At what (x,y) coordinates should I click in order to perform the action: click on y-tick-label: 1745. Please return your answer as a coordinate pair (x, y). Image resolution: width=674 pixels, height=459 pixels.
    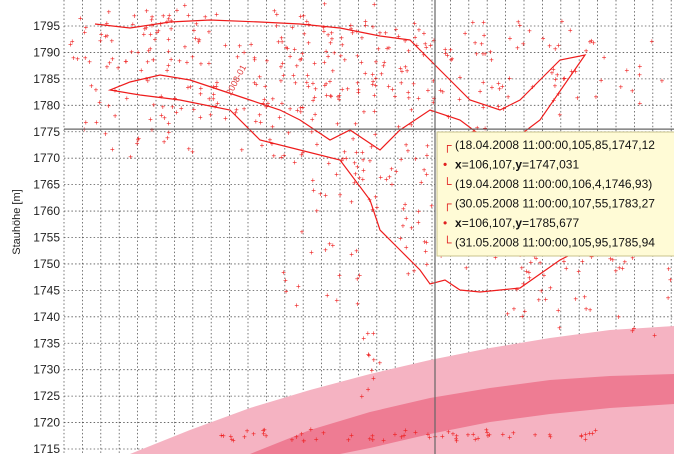
    Looking at the image, I should click on (46, 290).